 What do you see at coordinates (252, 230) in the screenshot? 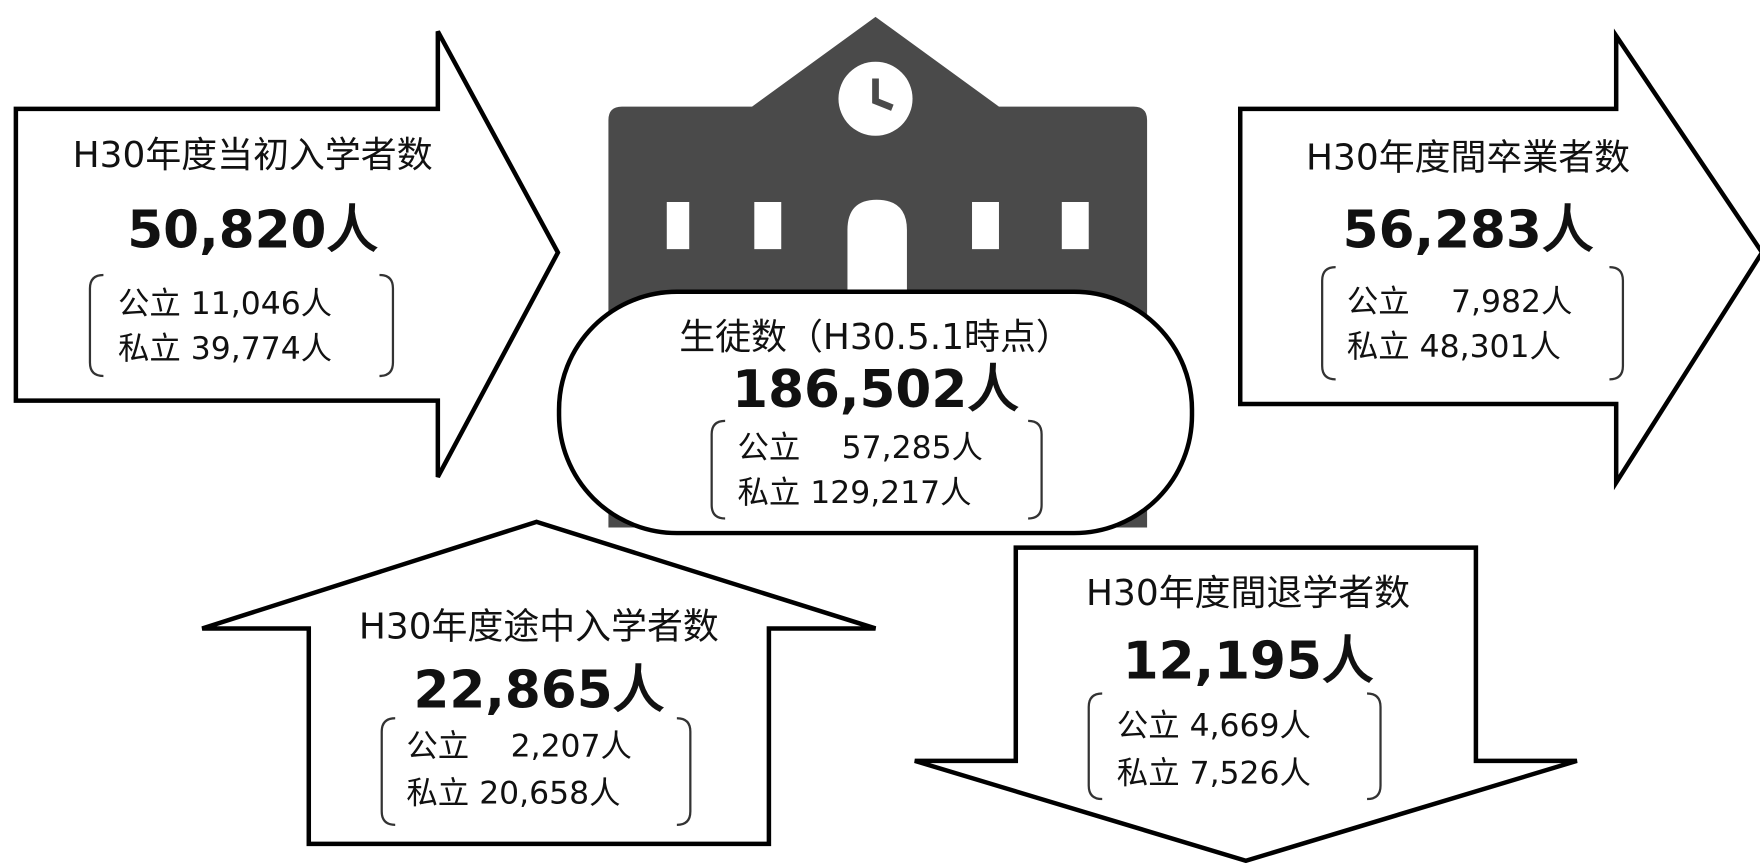
I see `total: 50,820人` at bounding box center [252, 230].